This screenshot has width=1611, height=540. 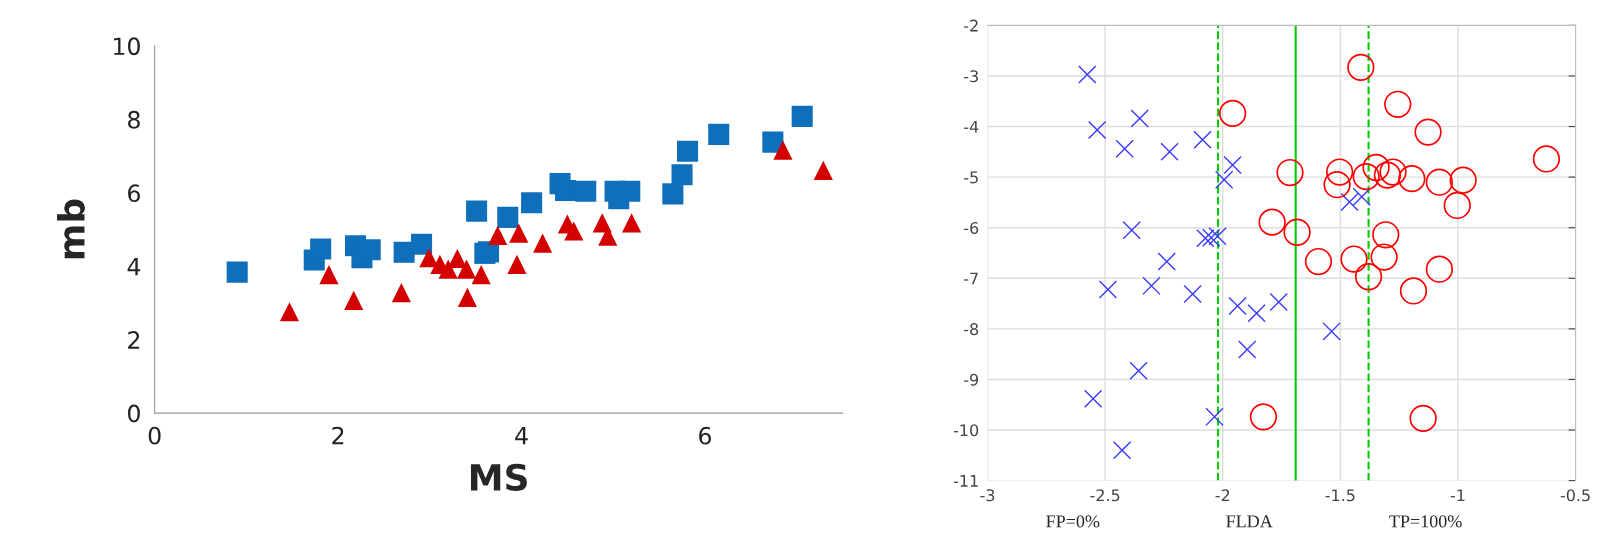 I want to click on x-tick-label: 0, so click(x=154, y=435).